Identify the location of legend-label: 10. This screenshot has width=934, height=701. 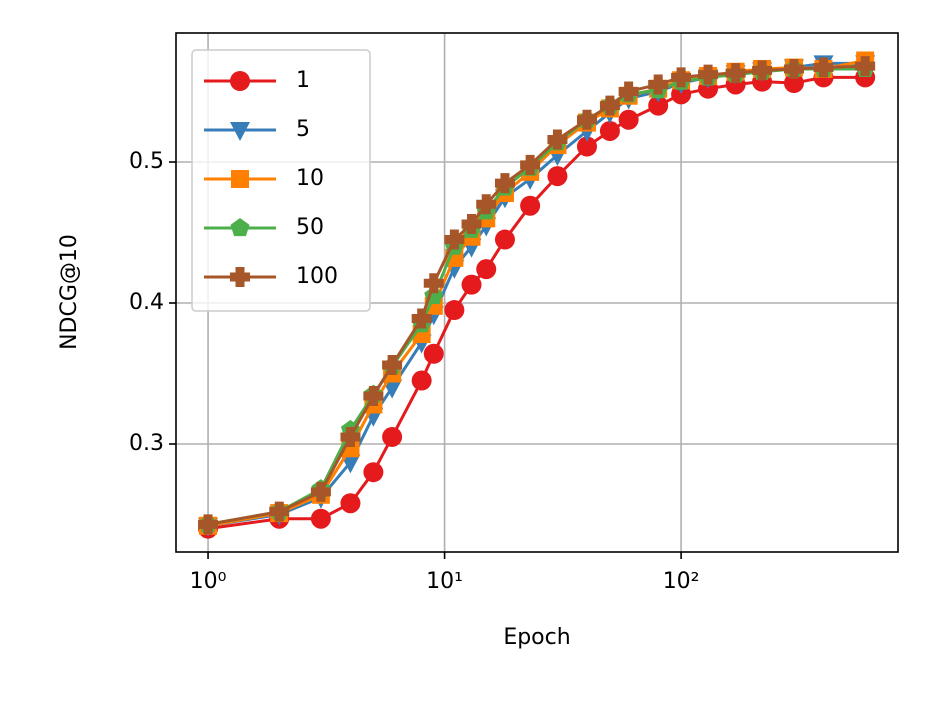
(310, 178).